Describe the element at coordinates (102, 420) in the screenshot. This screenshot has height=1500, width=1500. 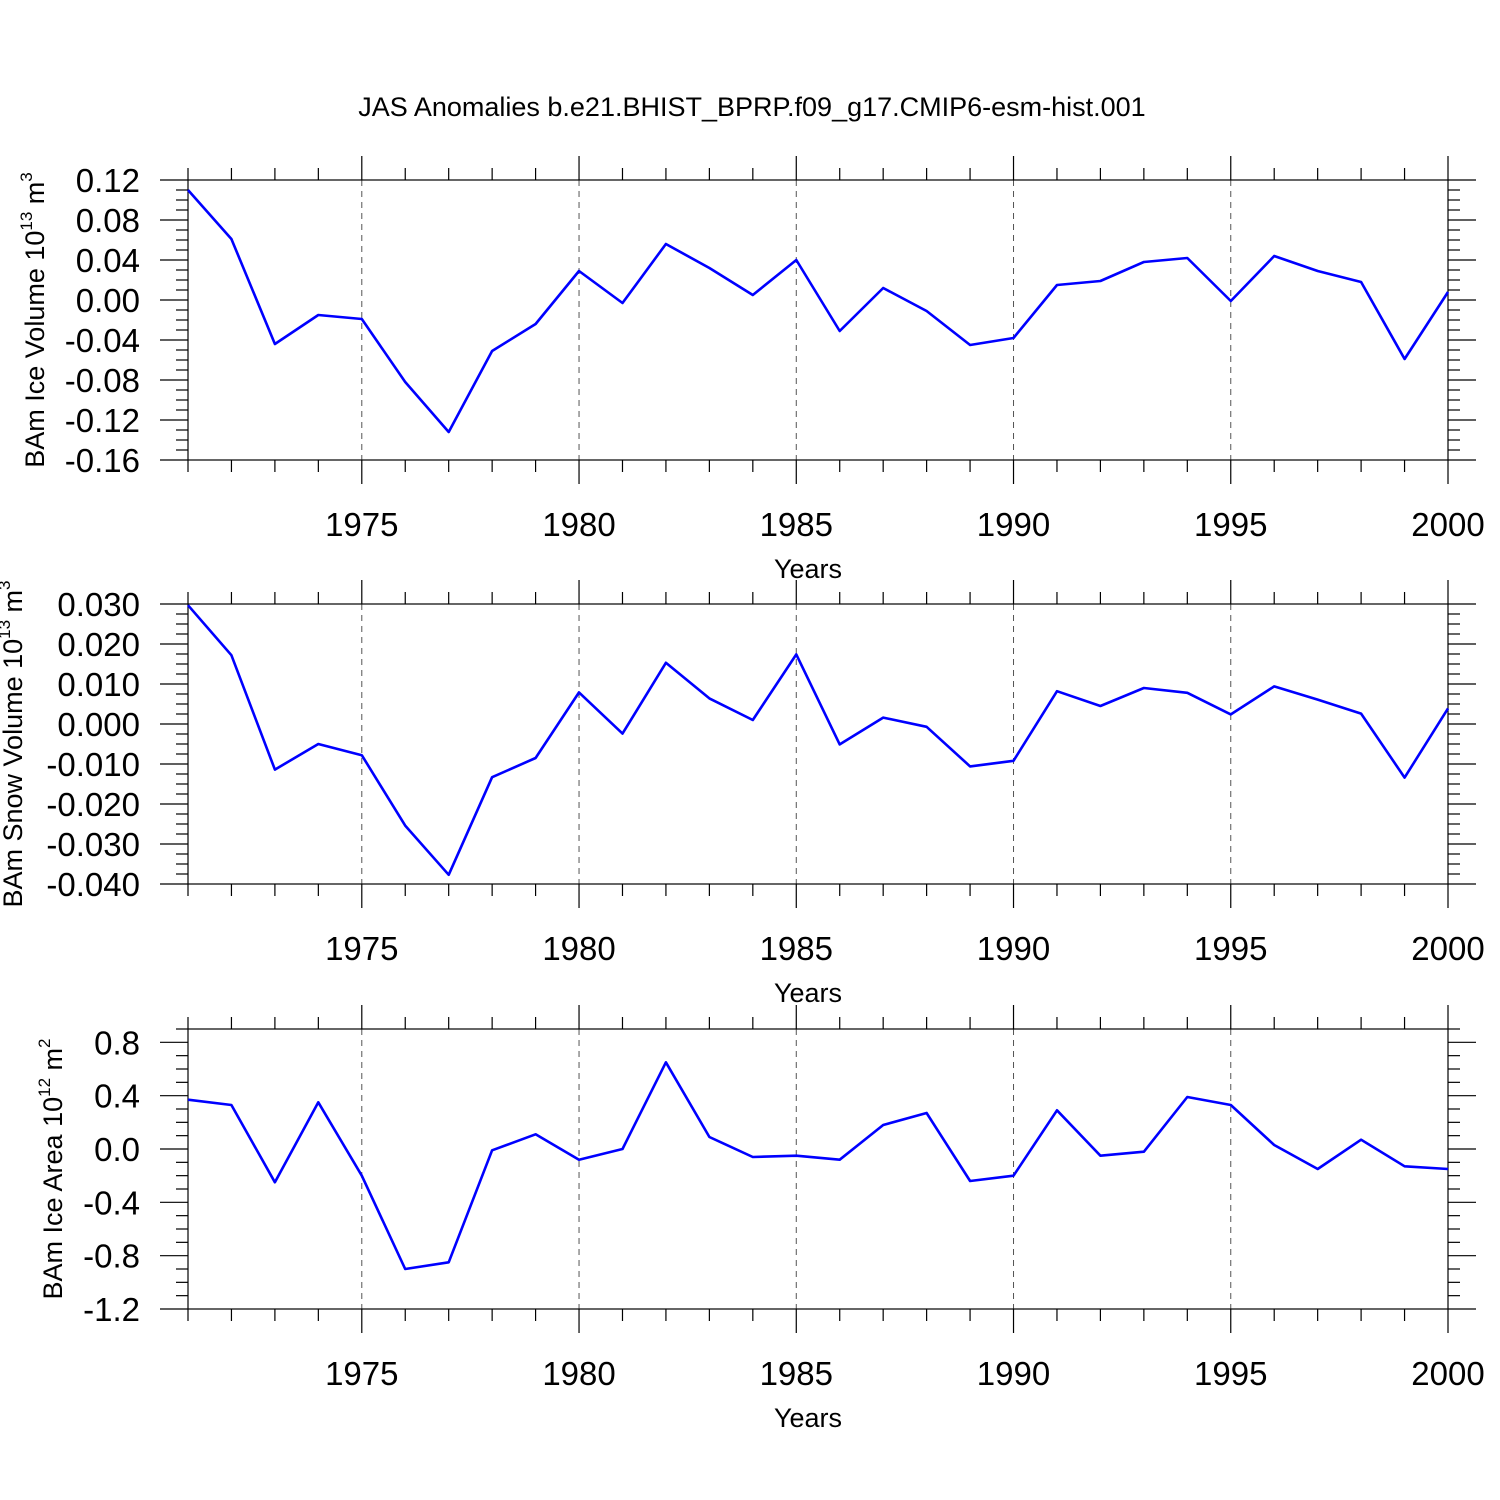
I see `y-tick-label: -0.12` at that location.